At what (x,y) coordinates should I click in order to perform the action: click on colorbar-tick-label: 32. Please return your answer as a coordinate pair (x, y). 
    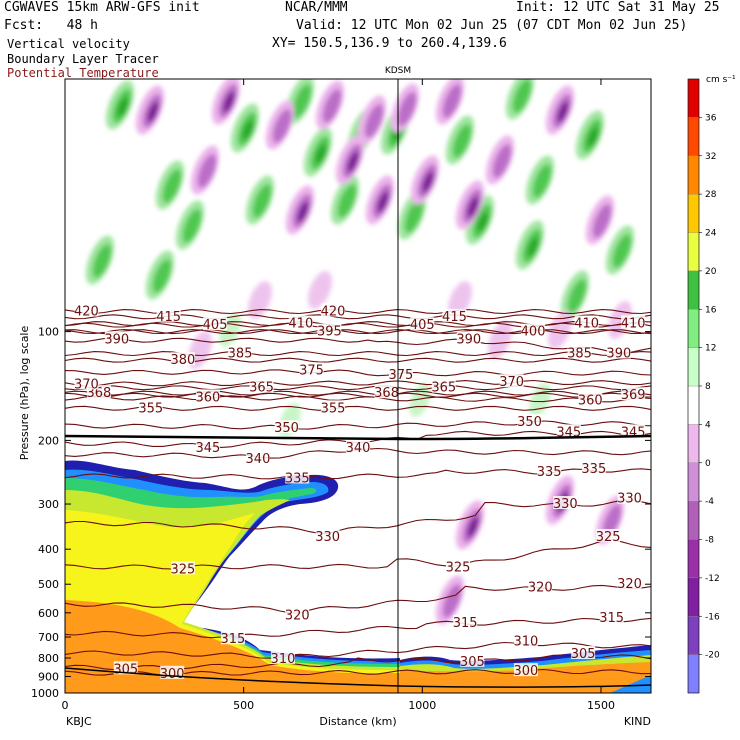
    Looking at the image, I should click on (710, 157).